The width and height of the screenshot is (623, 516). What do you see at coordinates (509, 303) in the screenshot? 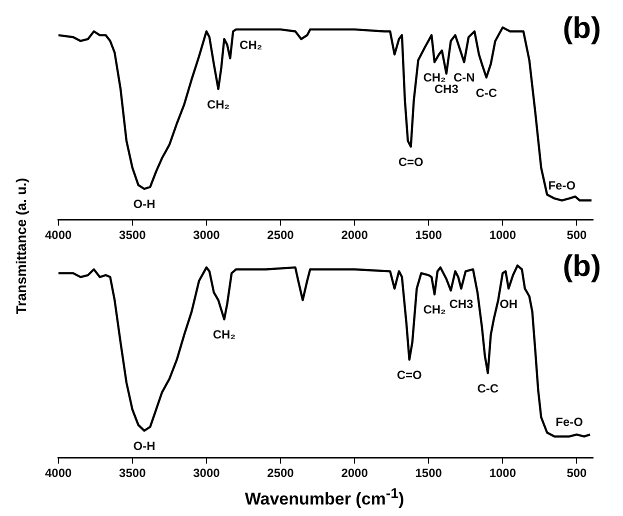
I see `annotation: OH` at bounding box center [509, 303].